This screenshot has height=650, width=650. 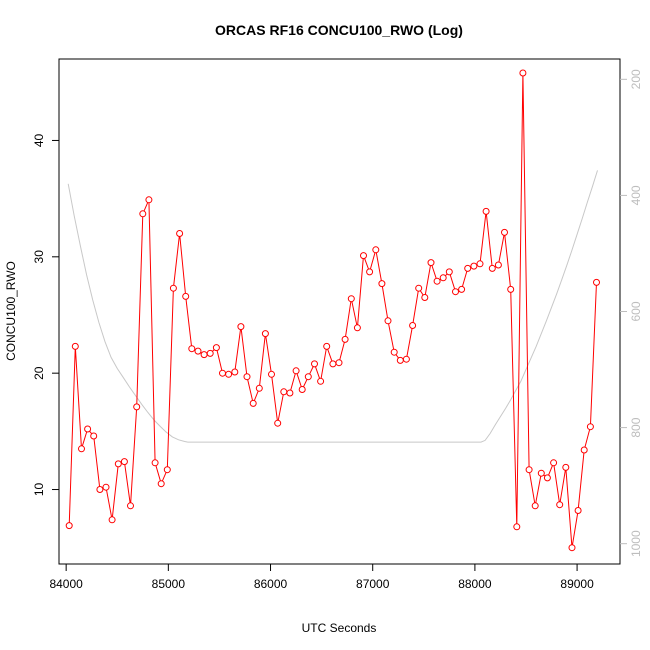 I want to click on y-axis: 10 20 30 40, so click(x=45, y=315).